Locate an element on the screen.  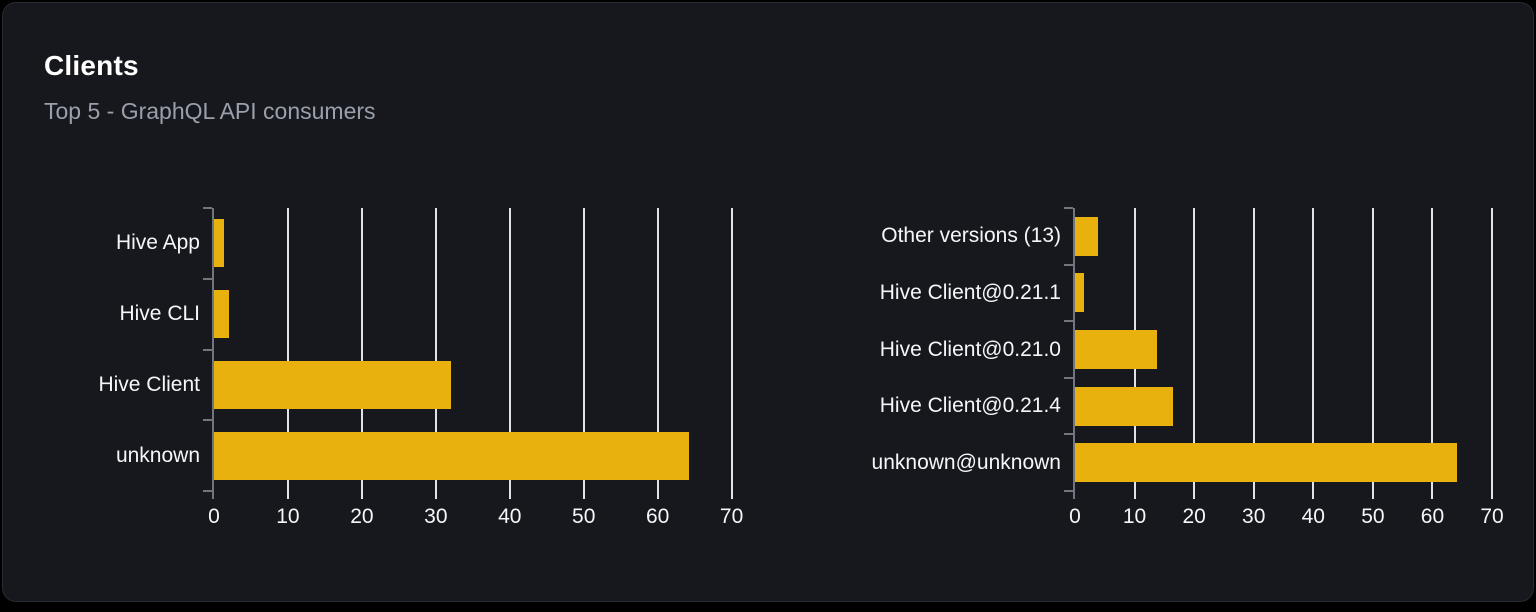
category-label: Other versions (13) is located at coordinates (971, 236).